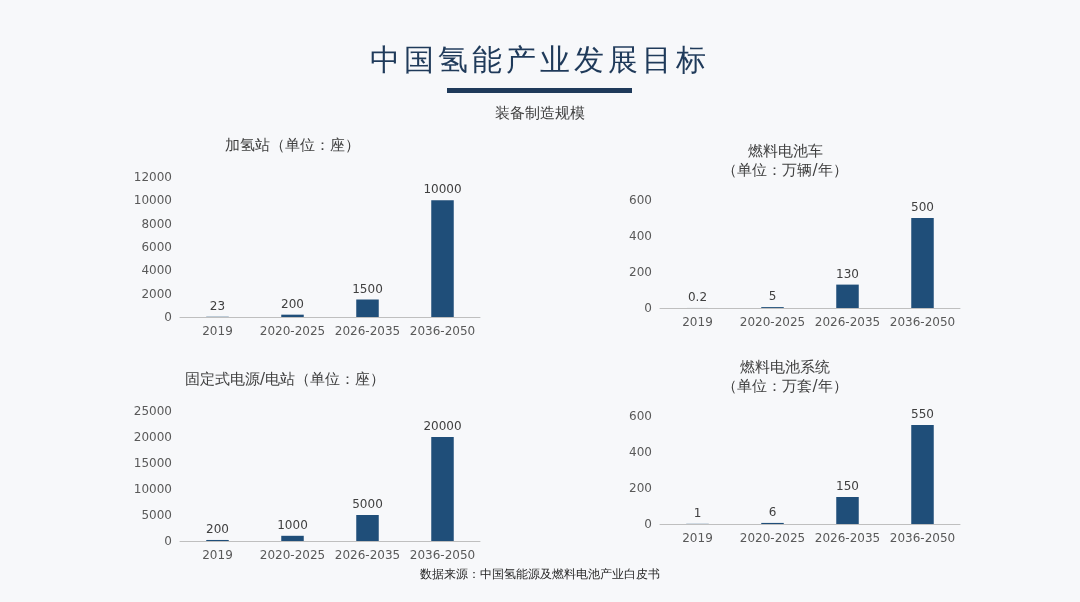 The image size is (1080, 602). Describe the element at coordinates (292, 144) in the screenshot. I see `chart-title: 加氢站（单位：座）` at that location.